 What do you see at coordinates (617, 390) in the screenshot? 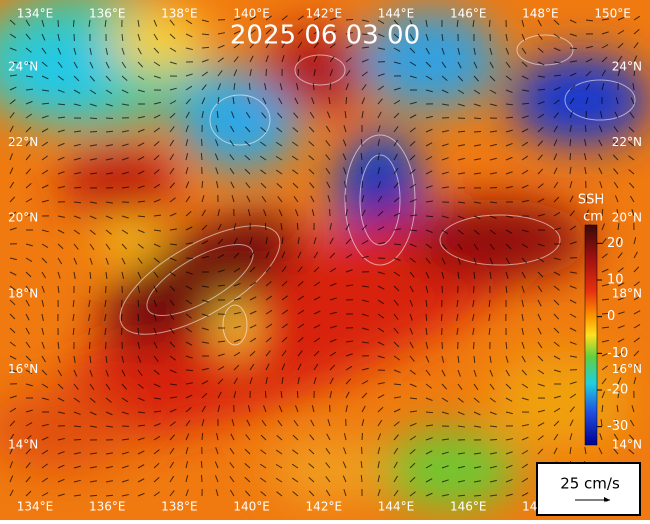
I see `colorbar-tick-label: -20` at bounding box center [617, 390].